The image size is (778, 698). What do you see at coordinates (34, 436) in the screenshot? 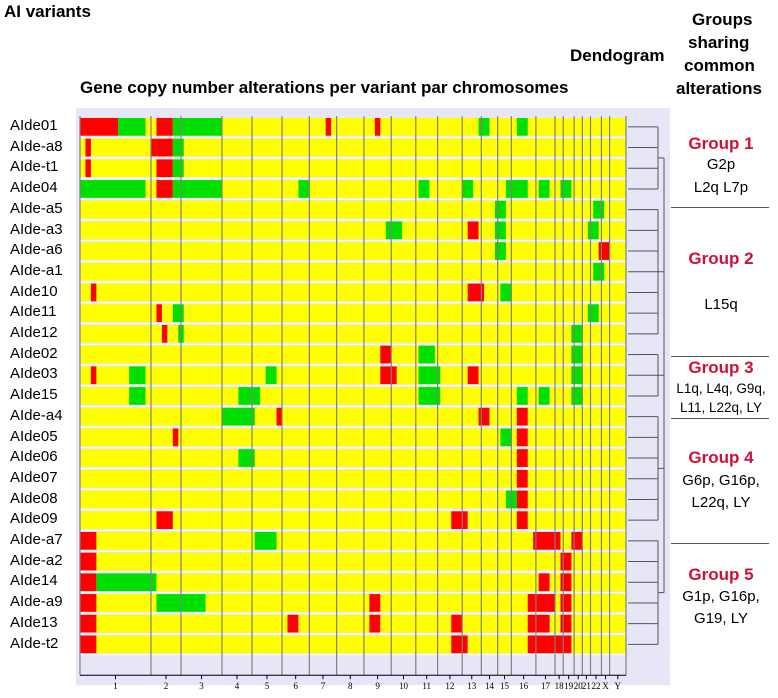
I see `variant-label: AIde05` at bounding box center [34, 436].